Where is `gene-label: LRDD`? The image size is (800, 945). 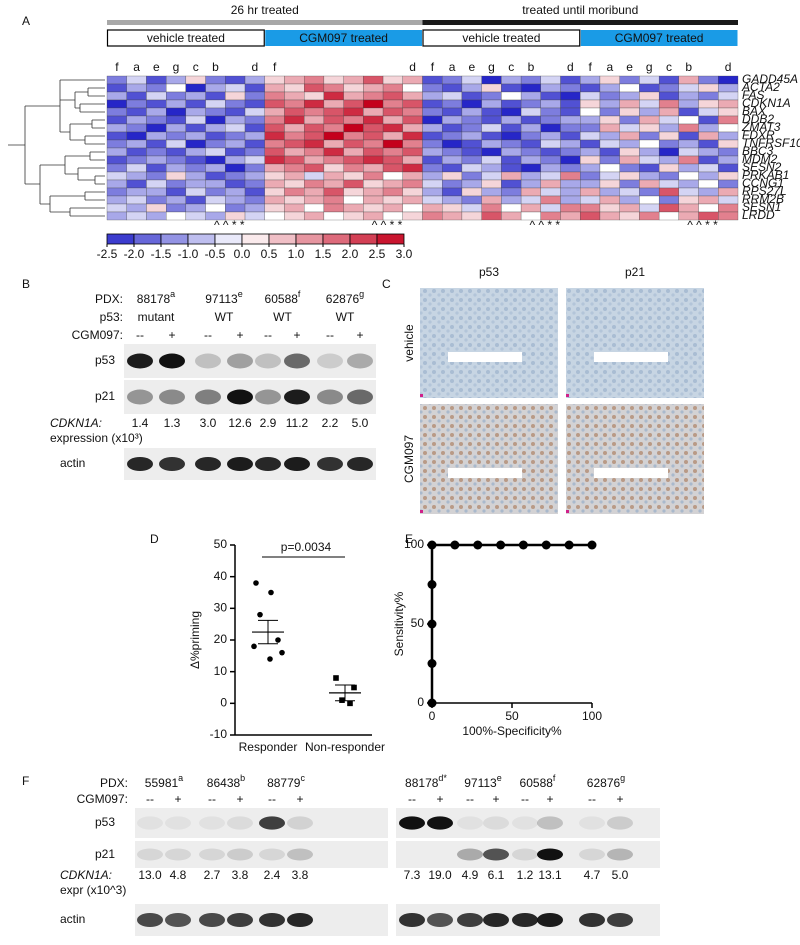 gene-label: LRDD is located at coordinates (758, 215).